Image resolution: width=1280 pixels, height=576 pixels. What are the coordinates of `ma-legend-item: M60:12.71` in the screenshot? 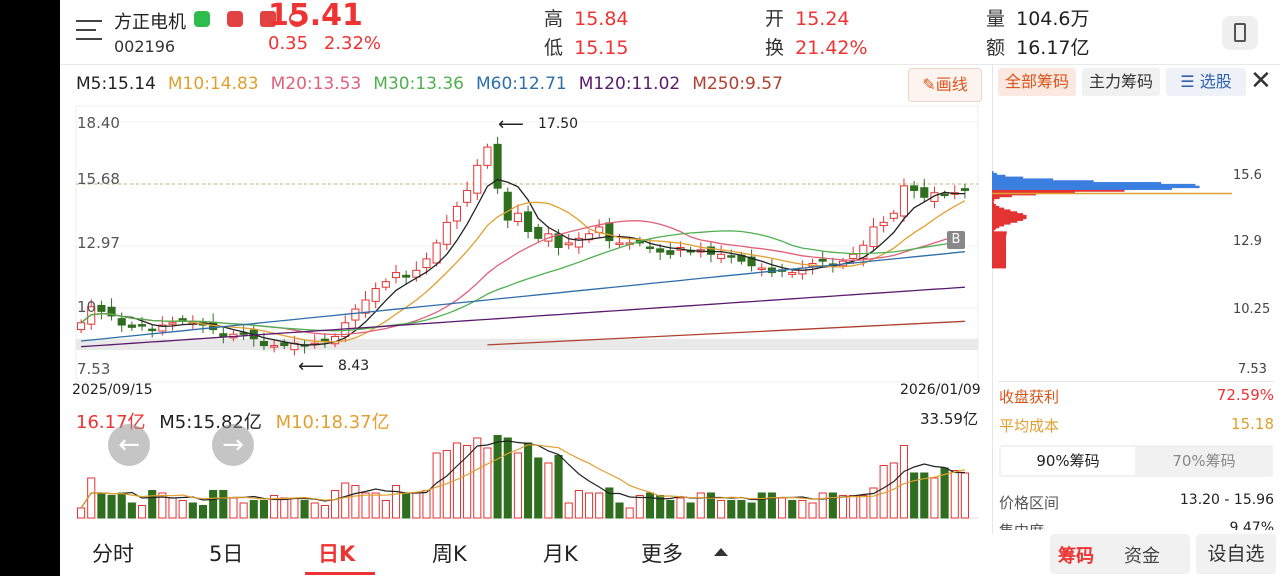 It's located at (521, 84).